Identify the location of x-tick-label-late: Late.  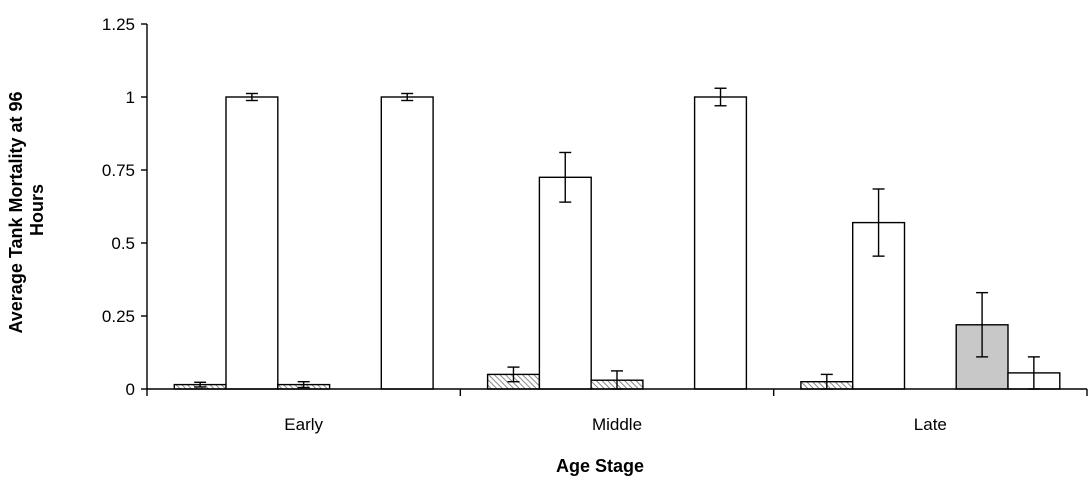
(930, 424).